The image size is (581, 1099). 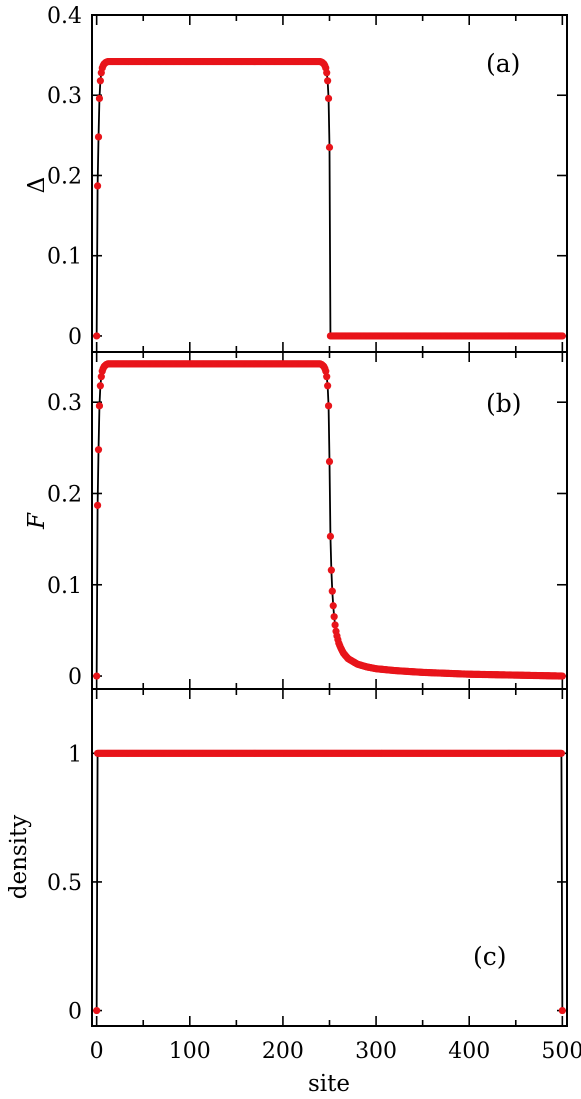 What do you see at coordinates (75, 1012) in the screenshot?
I see `panel-c-ytick-label: 0` at bounding box center [75, 1012].